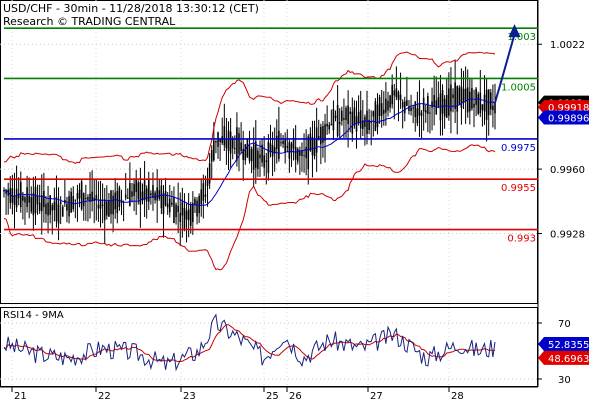 The height and width of the screenshot is (400, 590). What do you see at coordinates (237, 393) in the screenshot?
I see `x-axis-ticks: 21 22 23 25 26 27 28` at bounding box center [237, 393].